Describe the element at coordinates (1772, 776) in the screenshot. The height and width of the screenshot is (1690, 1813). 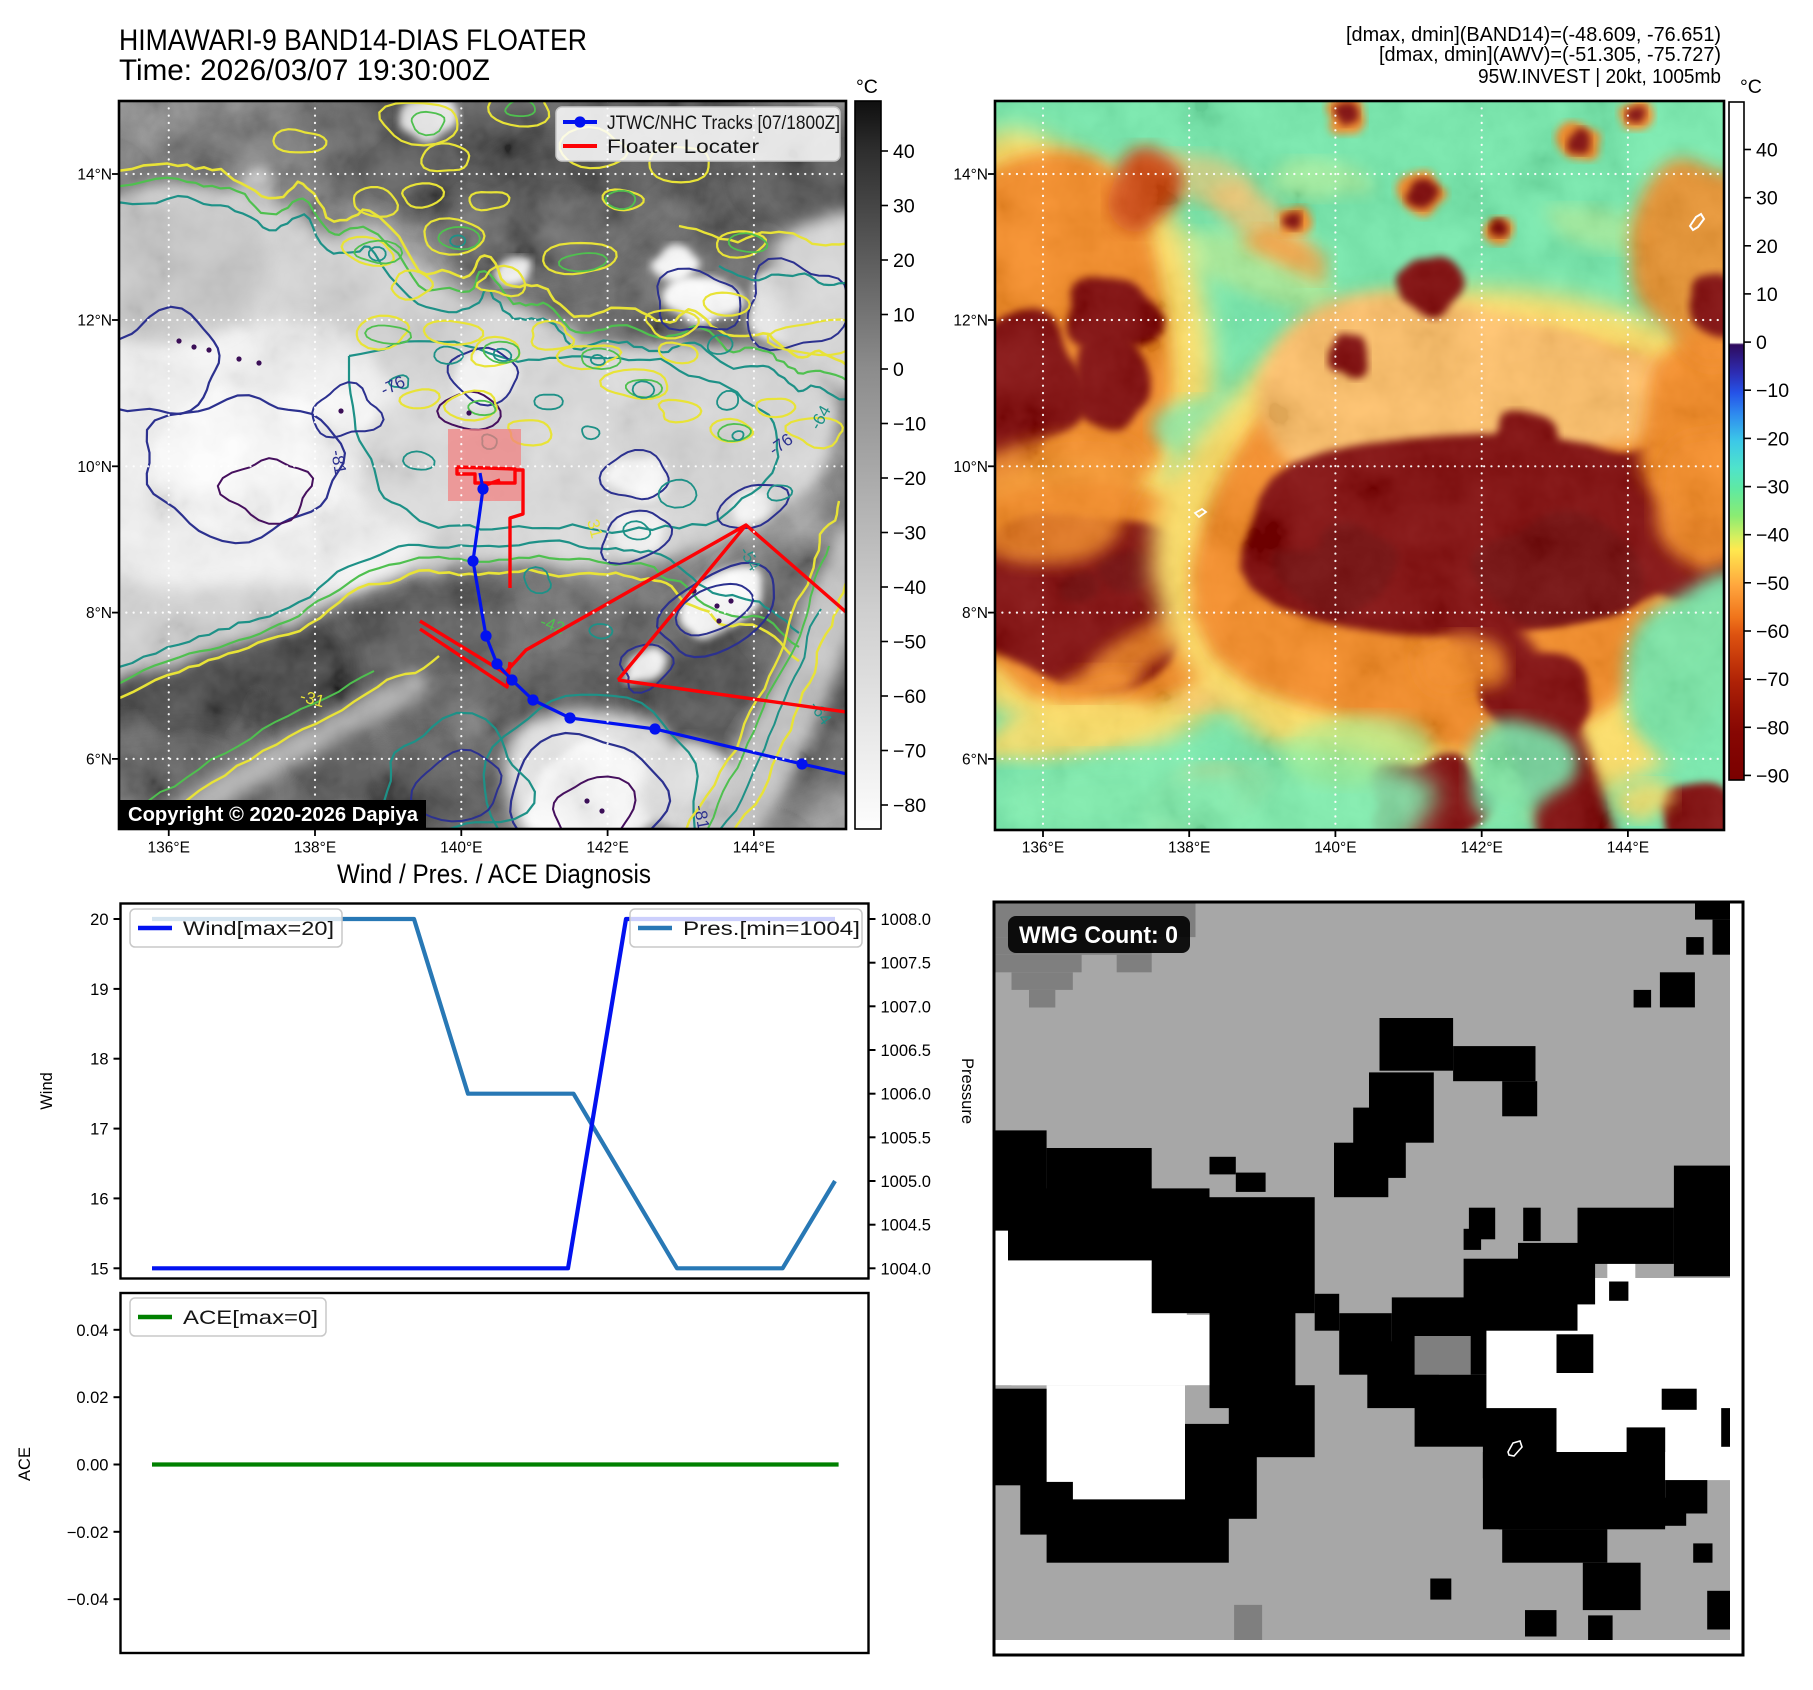
I see `svg-text: −90` at that location.